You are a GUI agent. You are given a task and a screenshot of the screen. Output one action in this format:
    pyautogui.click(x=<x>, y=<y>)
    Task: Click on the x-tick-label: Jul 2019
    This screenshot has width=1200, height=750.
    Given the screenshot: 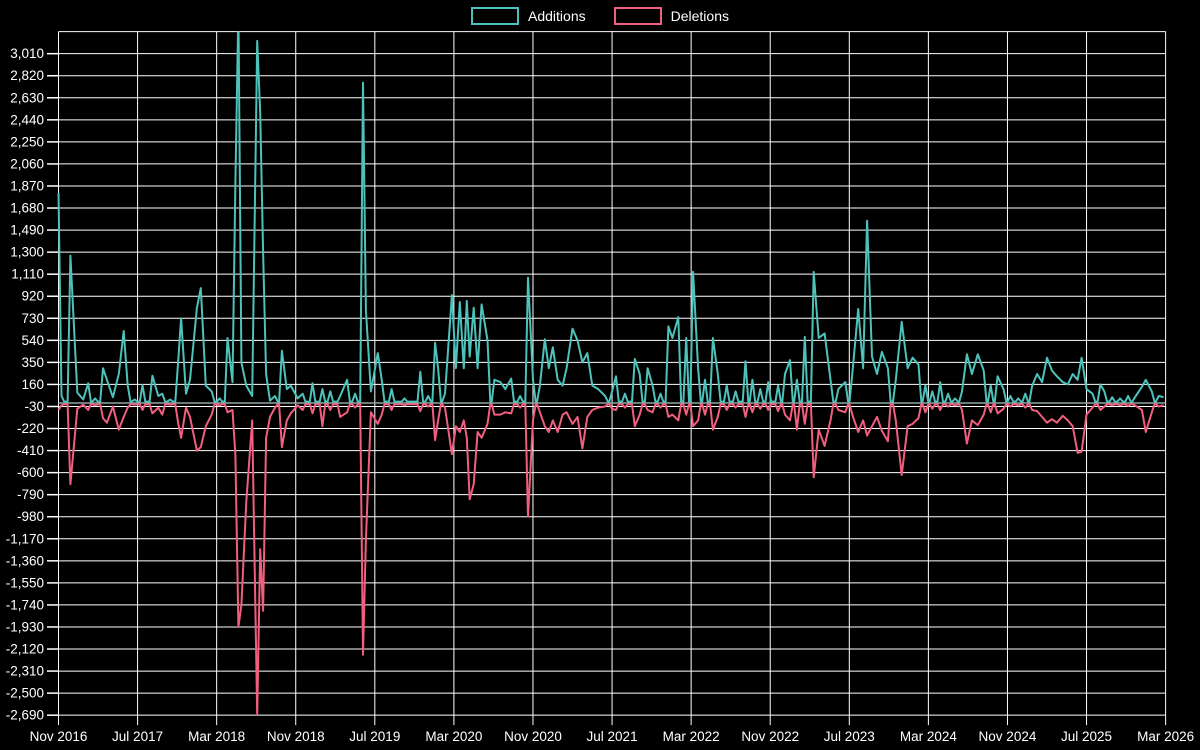 What is the action you would take?
    pyautogui.click(x=374, y=736)
    